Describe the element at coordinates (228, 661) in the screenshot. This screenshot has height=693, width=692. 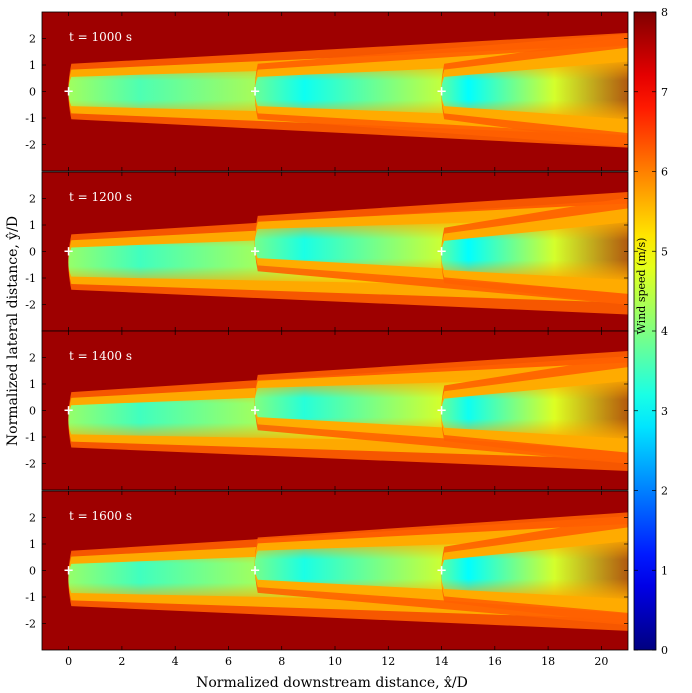
I see `x-tick-label: 6` at that location.